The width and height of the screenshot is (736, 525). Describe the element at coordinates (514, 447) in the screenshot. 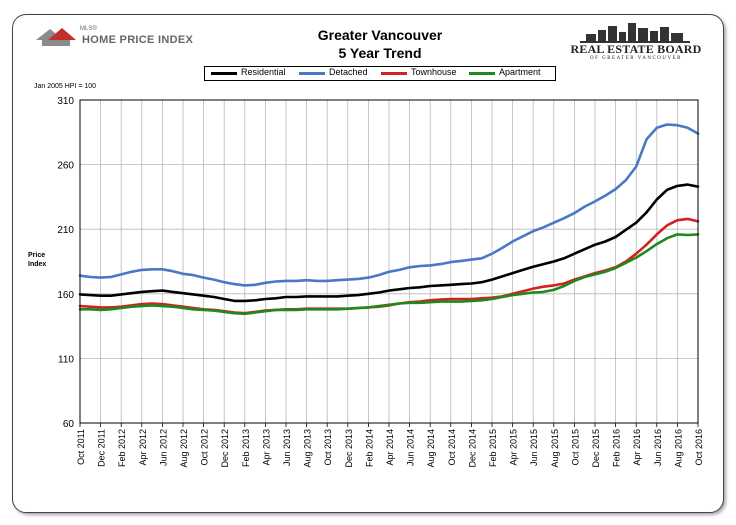

I see `x-tick-label: Apr 2015` at that location.